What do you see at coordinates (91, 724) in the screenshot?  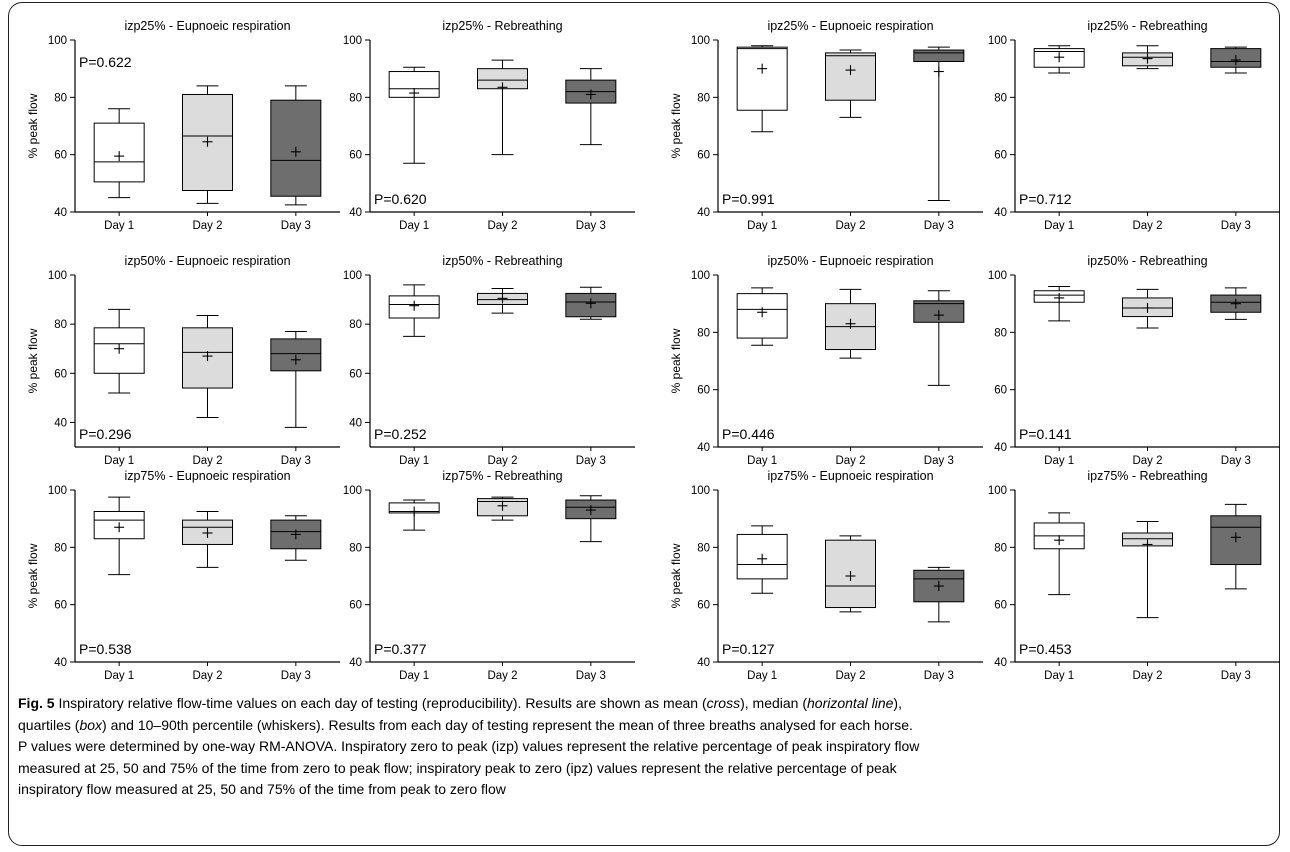 I see `caption-term-box: box` at bounding box center [91, 724].